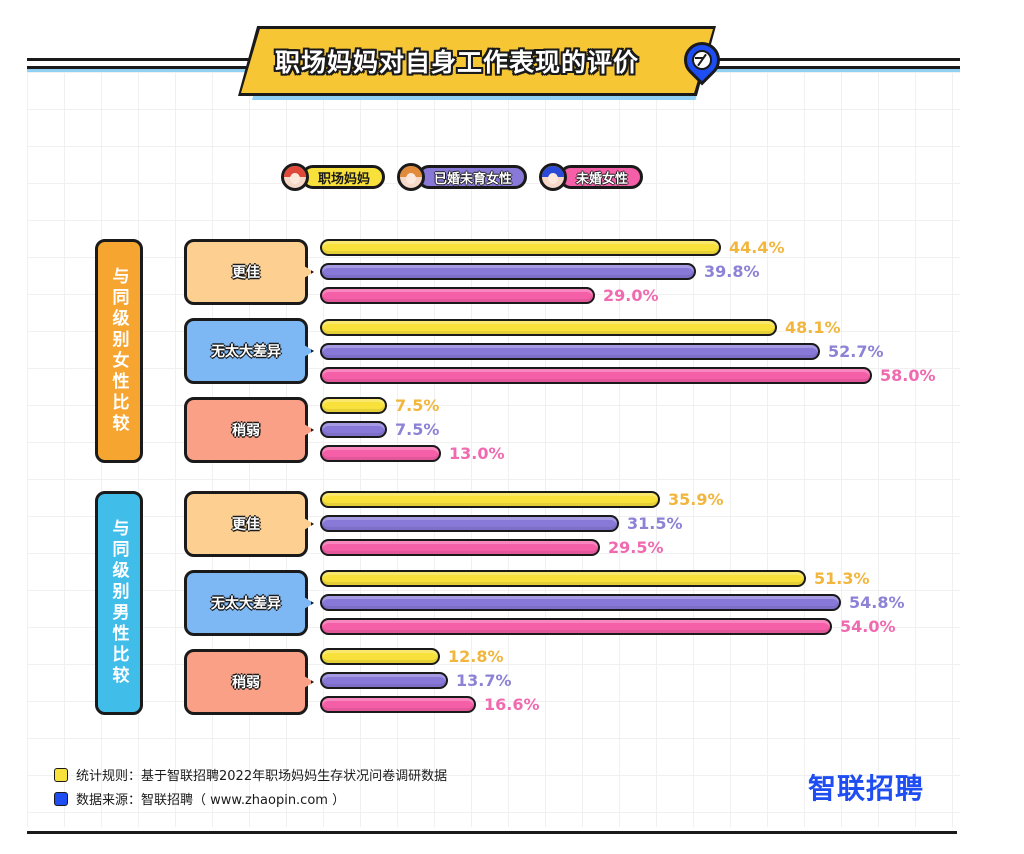  Describe the element at coordinates (636, 547) in the screenshot. I see `bar-value-label: 29.5%` at that location.